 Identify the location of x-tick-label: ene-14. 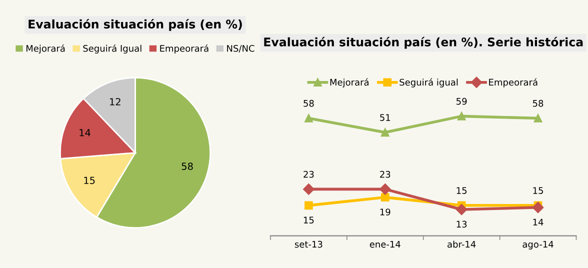
(385, 244).